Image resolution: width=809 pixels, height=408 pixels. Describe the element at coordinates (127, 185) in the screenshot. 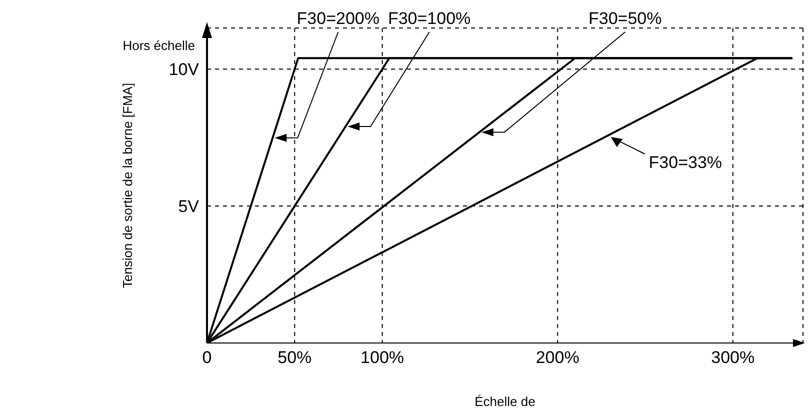

I see `y-axis-title: Tension de sortie de la borne [FMA]` at that location.